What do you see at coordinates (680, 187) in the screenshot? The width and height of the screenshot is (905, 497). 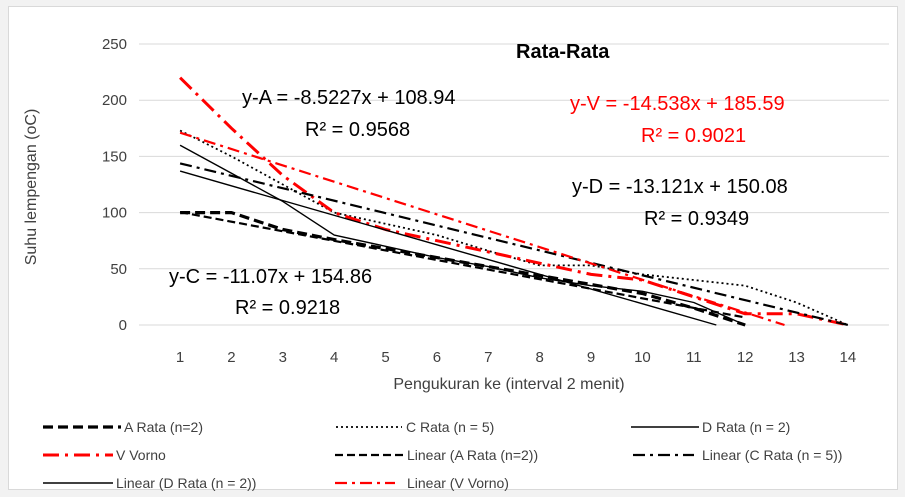 I see `equation-d-line1: y-D = -13.121x + 150.08` at bounding box center [680, 187].